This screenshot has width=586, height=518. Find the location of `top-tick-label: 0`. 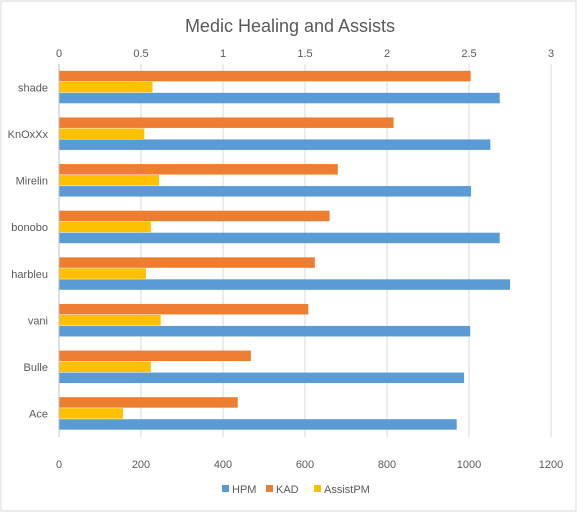

top-tick-label: 0 is located at coordinates (59, 54).